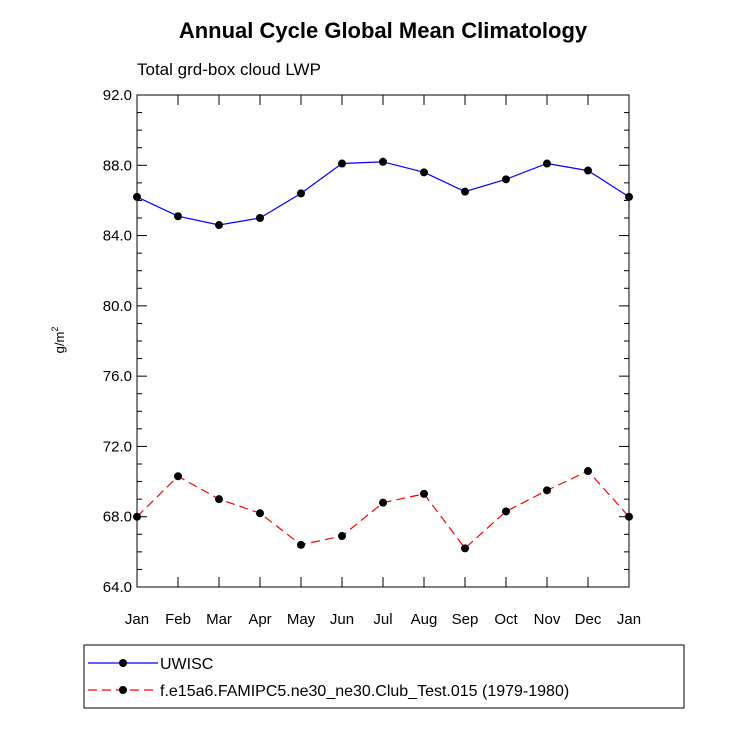  I want to click on legend-box, so click(384, 676).